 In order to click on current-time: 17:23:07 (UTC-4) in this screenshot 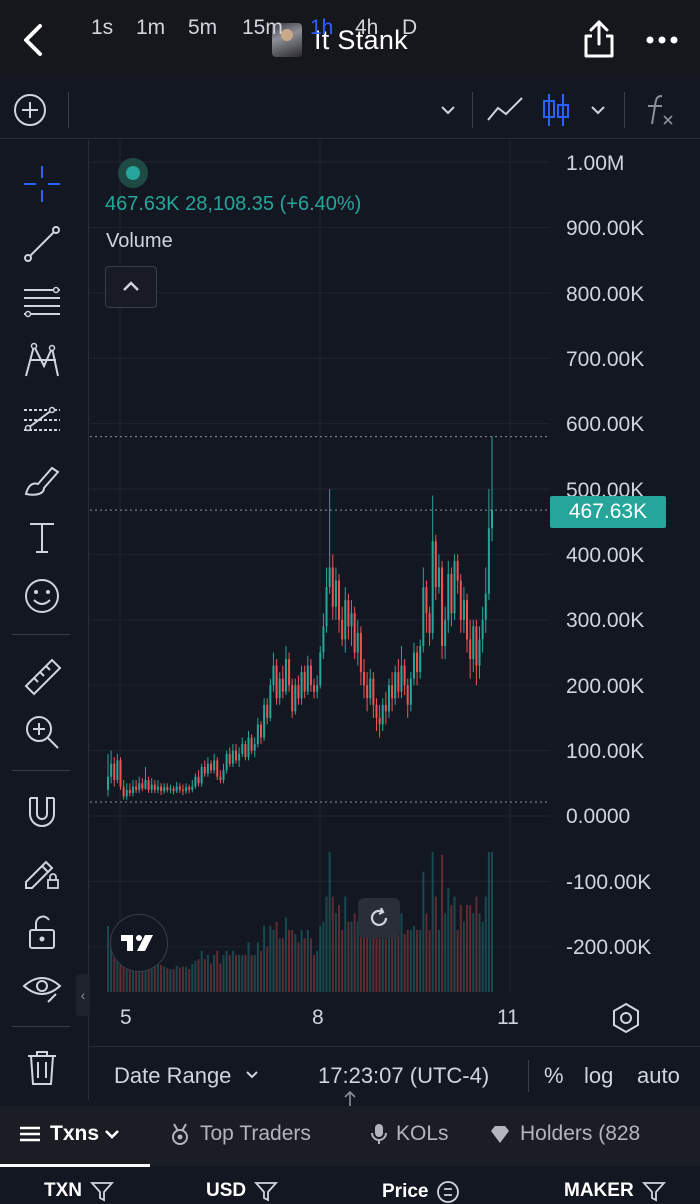, I will do `click(404, 1075)`.